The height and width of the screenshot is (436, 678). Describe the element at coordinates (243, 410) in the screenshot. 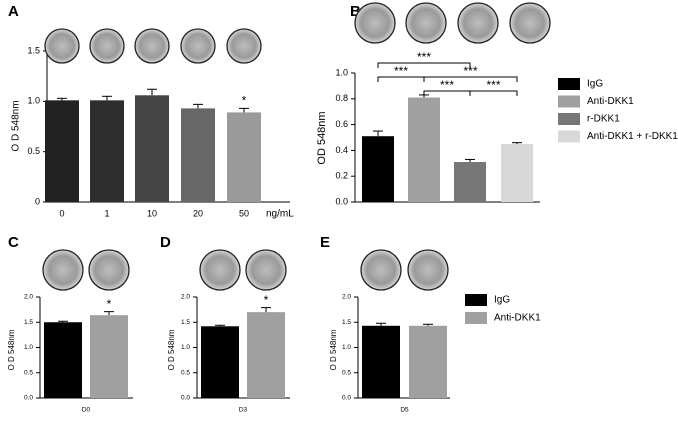

I see `x-tick-label: D3` at that location.